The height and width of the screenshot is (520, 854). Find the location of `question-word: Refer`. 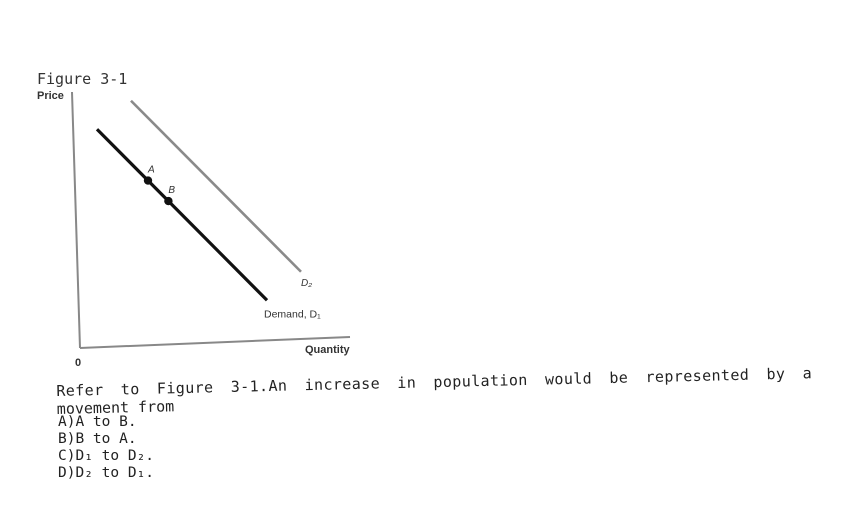

question-word: Refer is located at coordinates (80, 390).